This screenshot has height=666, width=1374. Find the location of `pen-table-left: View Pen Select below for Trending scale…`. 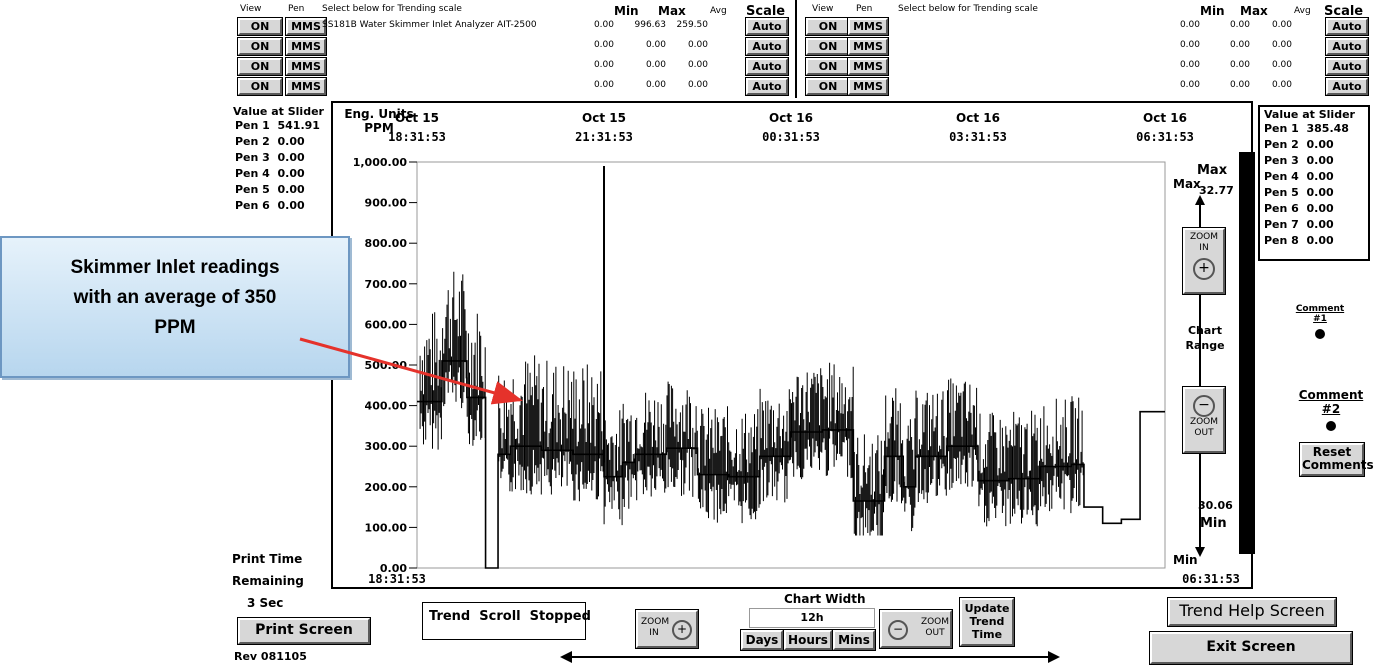

pen-table-left: View Pen Select below for Trending scale… is located at coordinates (512, 50).